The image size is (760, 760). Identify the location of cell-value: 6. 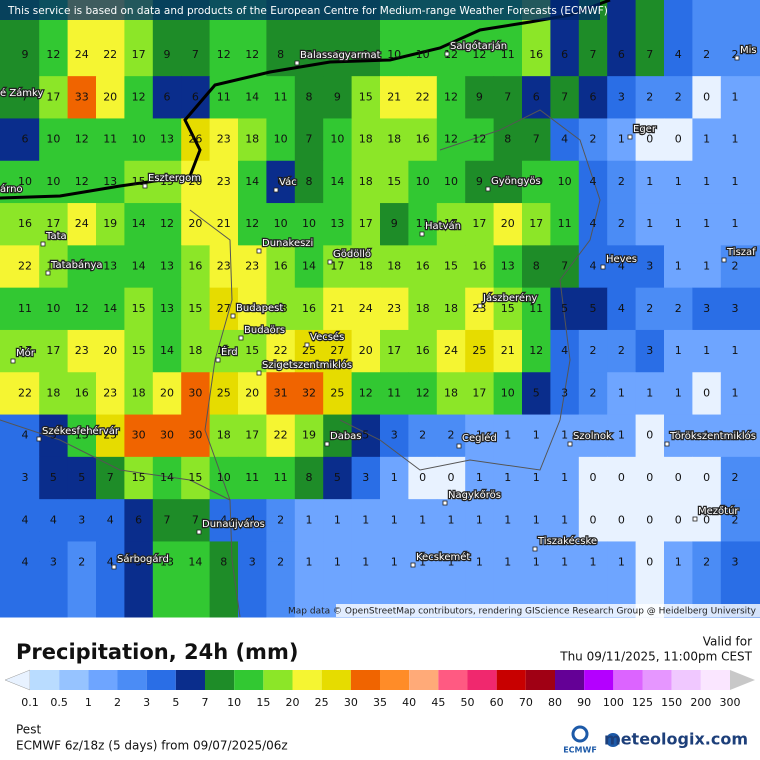
(195, 96).